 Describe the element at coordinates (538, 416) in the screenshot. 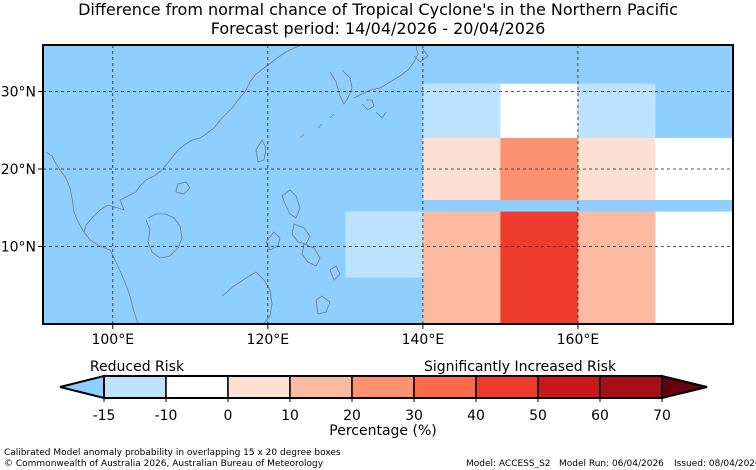

I see `legend-tick-label: 50` at that location.